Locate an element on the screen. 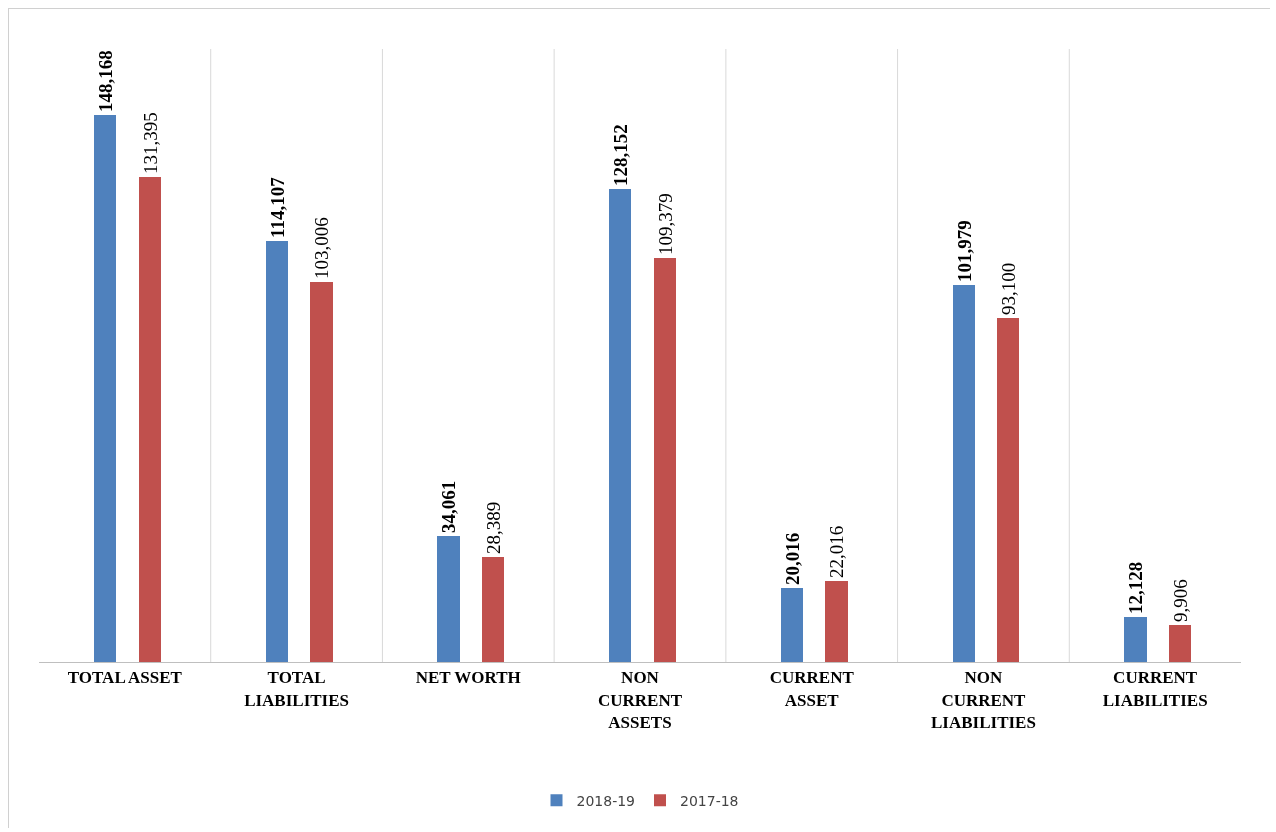 The height and width of the screenshot is (832, 1276). x-tick-label: NON CURRENT LIABILITIES is located at coordinates (983, 700).